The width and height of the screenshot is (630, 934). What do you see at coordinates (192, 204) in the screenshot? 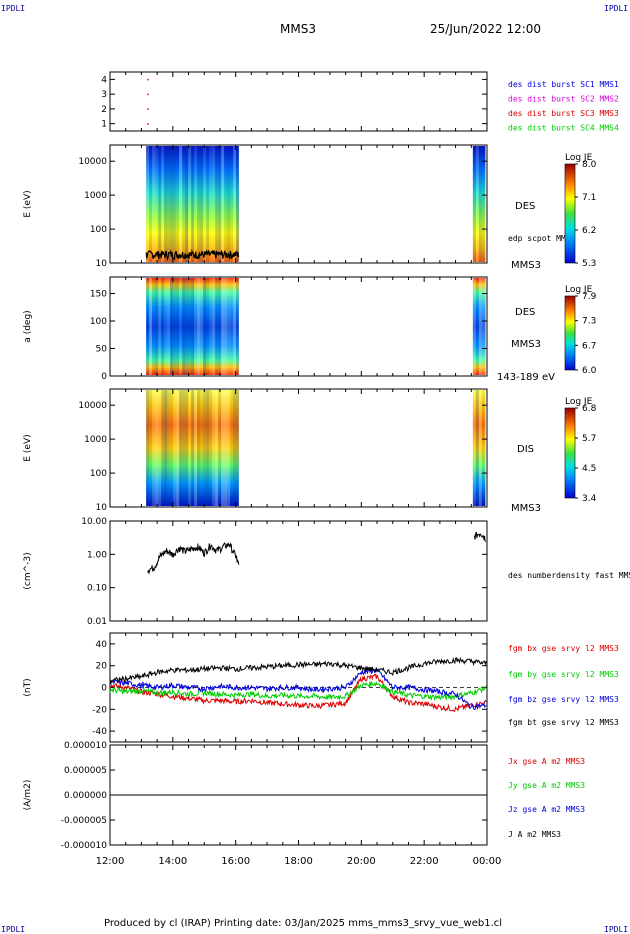
I see `des-energy-block` at bounding box center [192, 204].